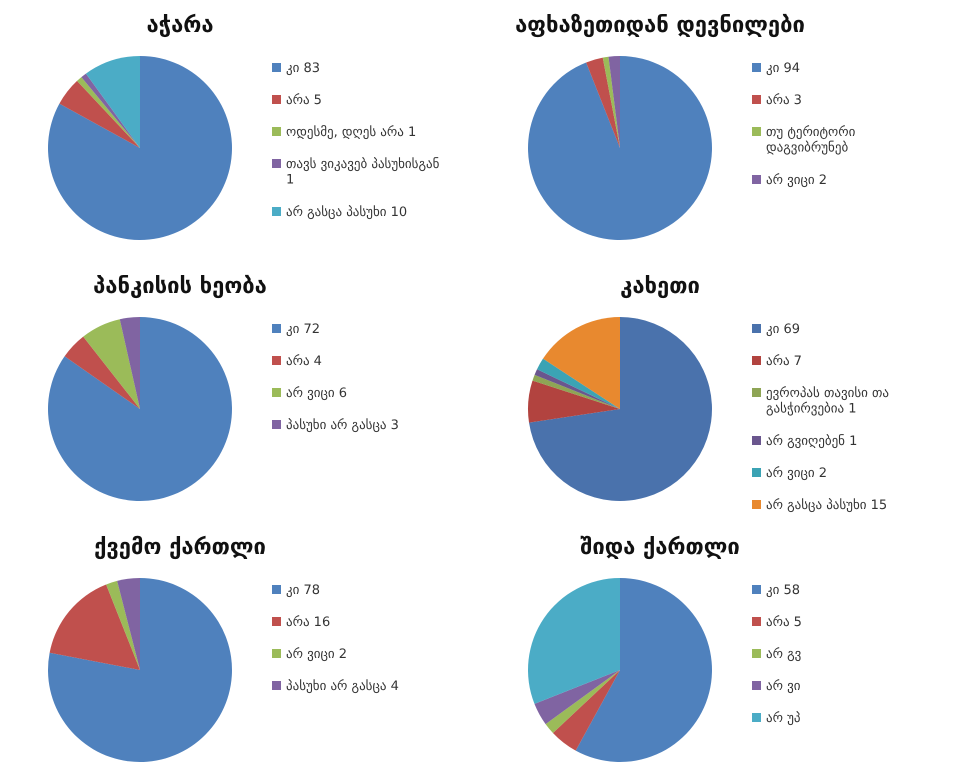 This screenshot has height=783, width=960. I want to click on legend-label: არ გვ, so click(784, 654).